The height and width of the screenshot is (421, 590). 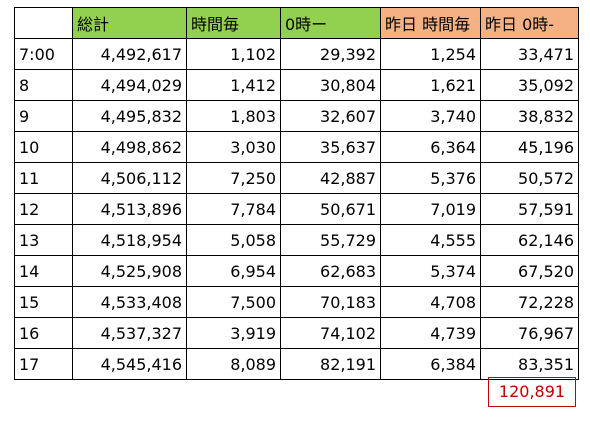 I want to click on table-row: 11 4,506,112 7,250 42,887 5,376 50,572, so click(x=296, y=178).